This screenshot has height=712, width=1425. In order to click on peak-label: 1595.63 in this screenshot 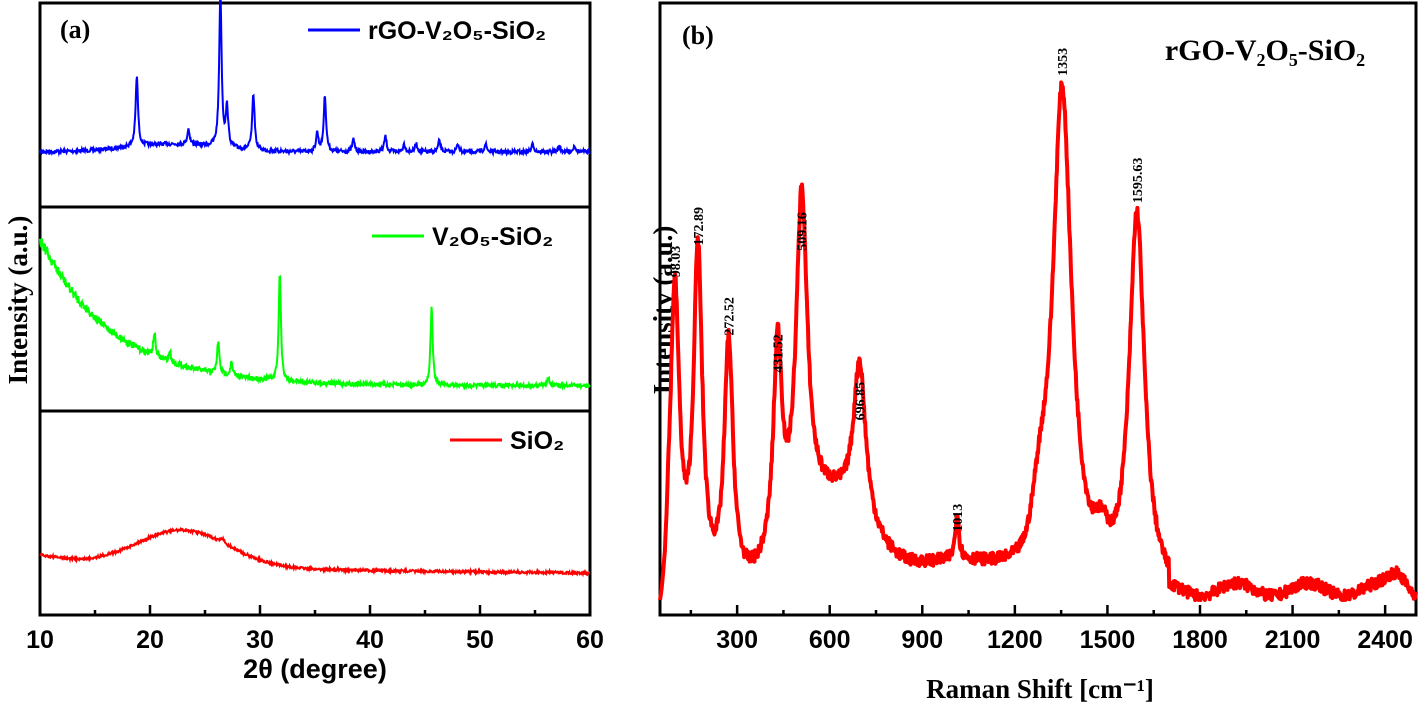, I will do `click(1138, 181)`.